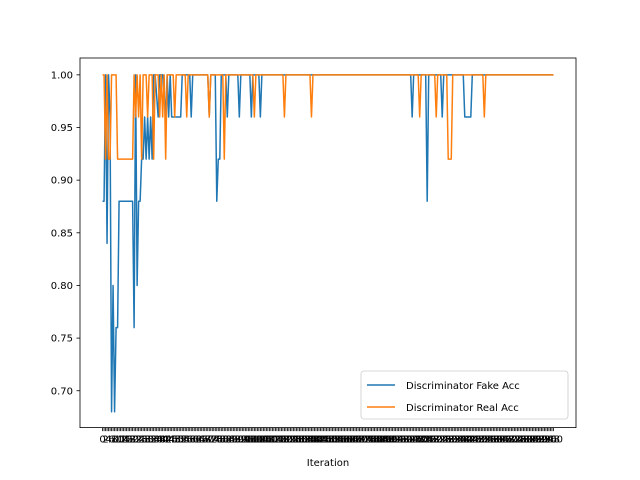 This screenshot has width=640, height=480. Describe the element at coordinates (105, 440) in the screenshot. I see `x-tick-label: 2` at that location.